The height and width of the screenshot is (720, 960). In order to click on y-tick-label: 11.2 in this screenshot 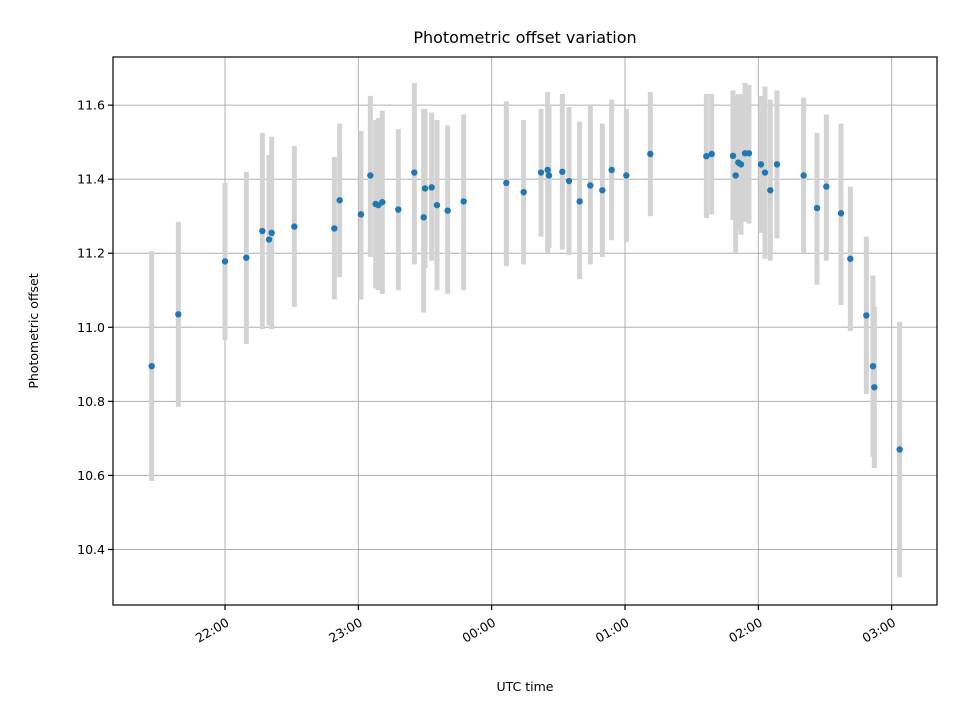, I will do `click(91, 253)`.